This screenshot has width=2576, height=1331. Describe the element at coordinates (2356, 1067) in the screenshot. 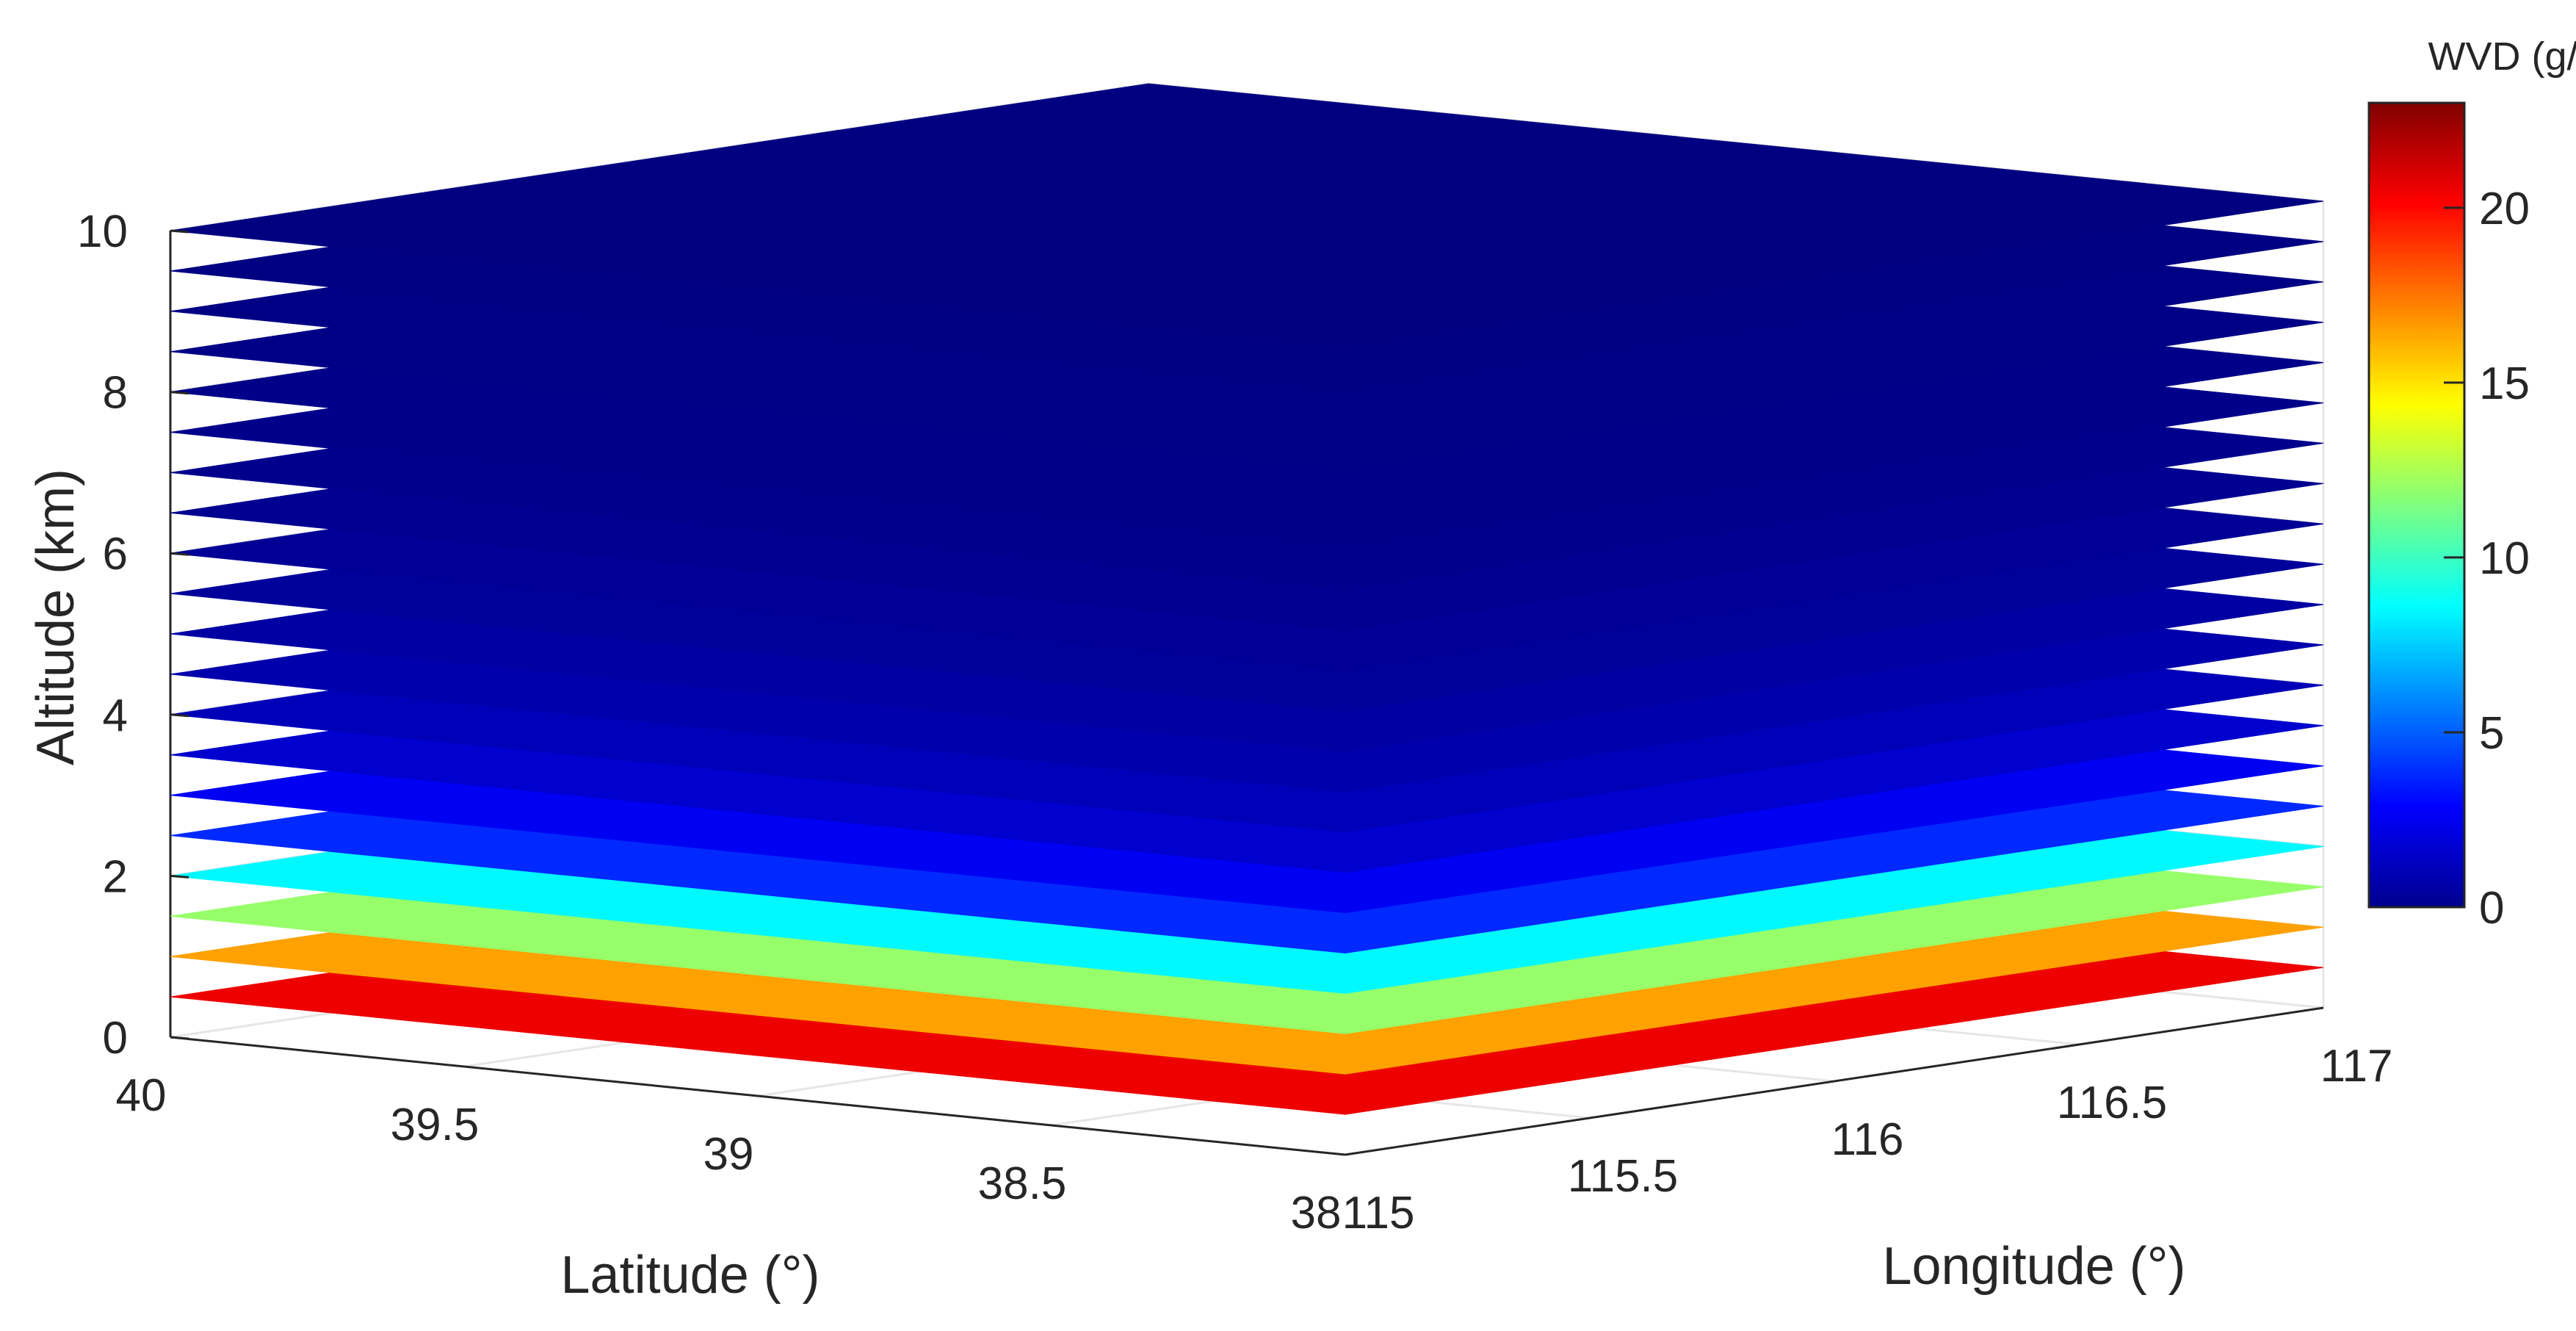

I see `x-tick-label: 117` at that location.